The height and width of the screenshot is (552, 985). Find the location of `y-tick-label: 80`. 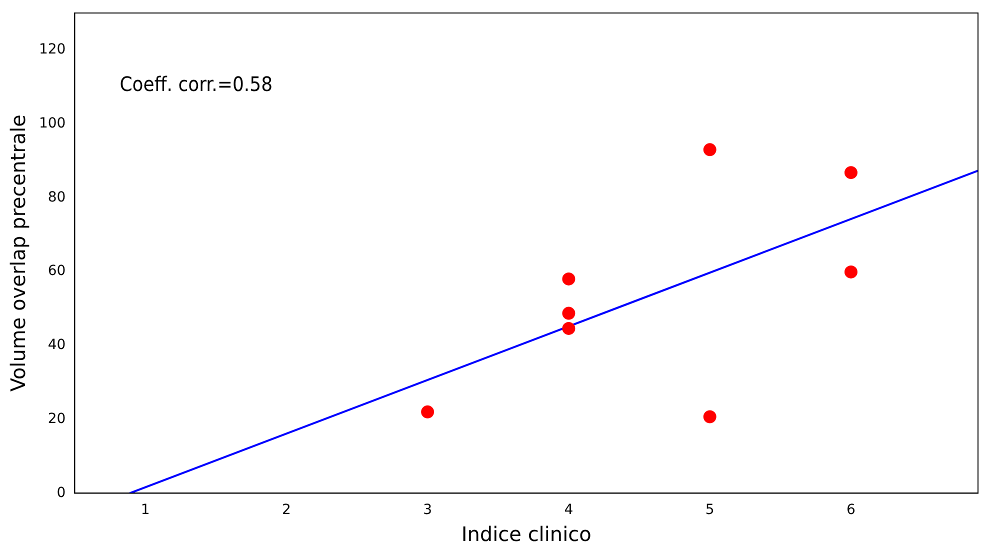

y-tick-label: 80 is located at coordinates (57, 197).